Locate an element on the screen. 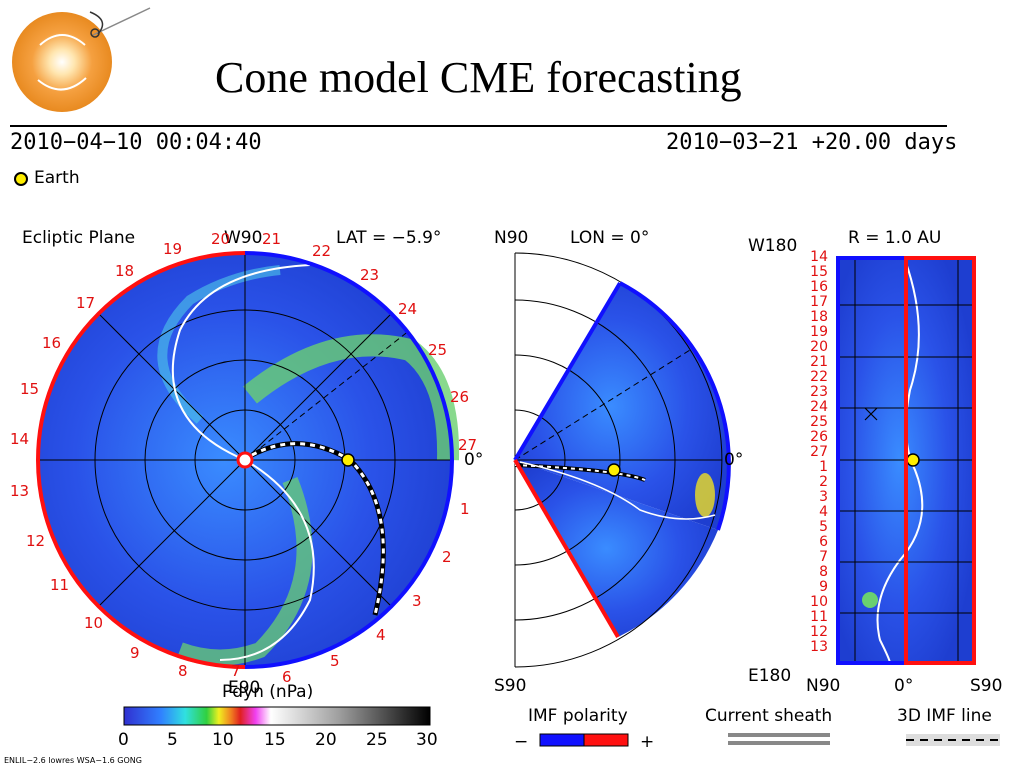 Image resolution: width=1024 pixels, height=768 pixels. radial-row-label: 14 is located at coordinates (819, 257).